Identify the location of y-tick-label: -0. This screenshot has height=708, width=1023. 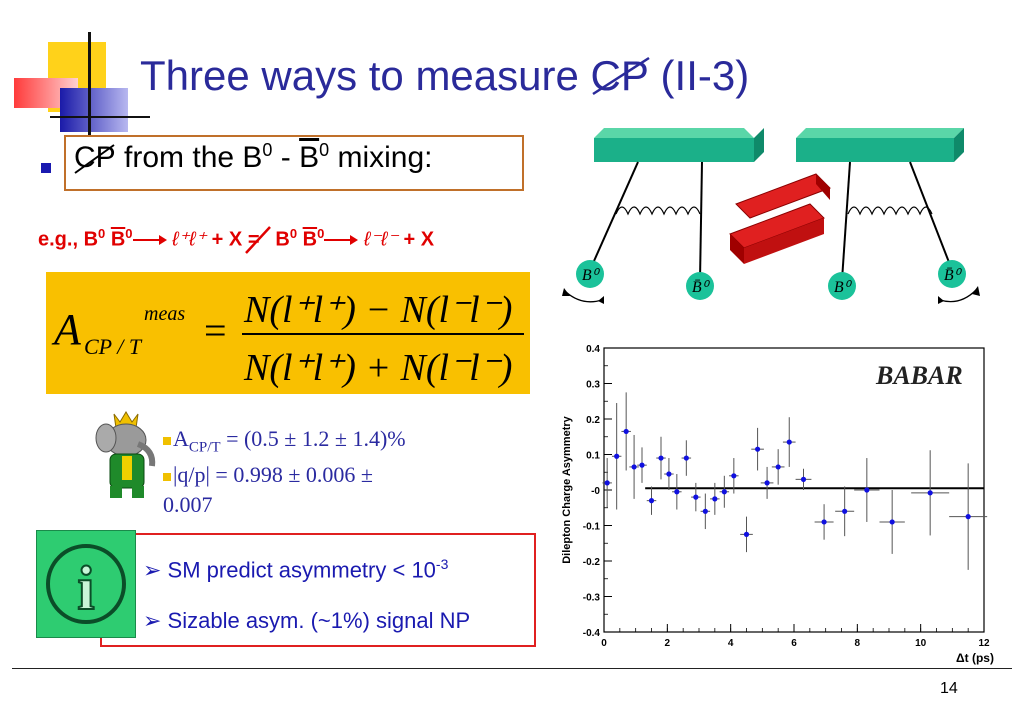
(595, 491).